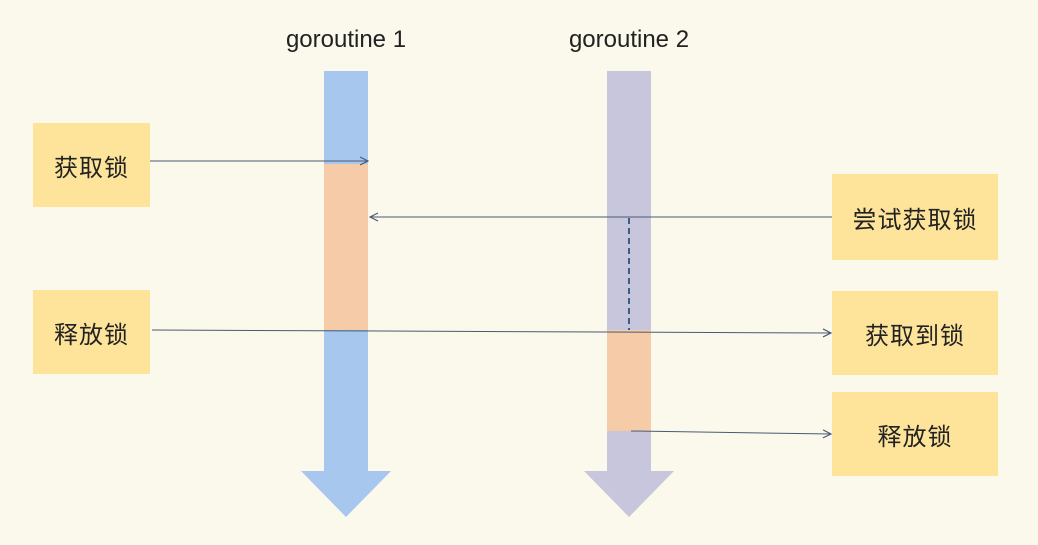 The width and height of the screenshot is (1038, 545). Describe the element at coordinates (346, 247) in the screenshot. I see `goroutine-1-lock-held-segment` at that location.